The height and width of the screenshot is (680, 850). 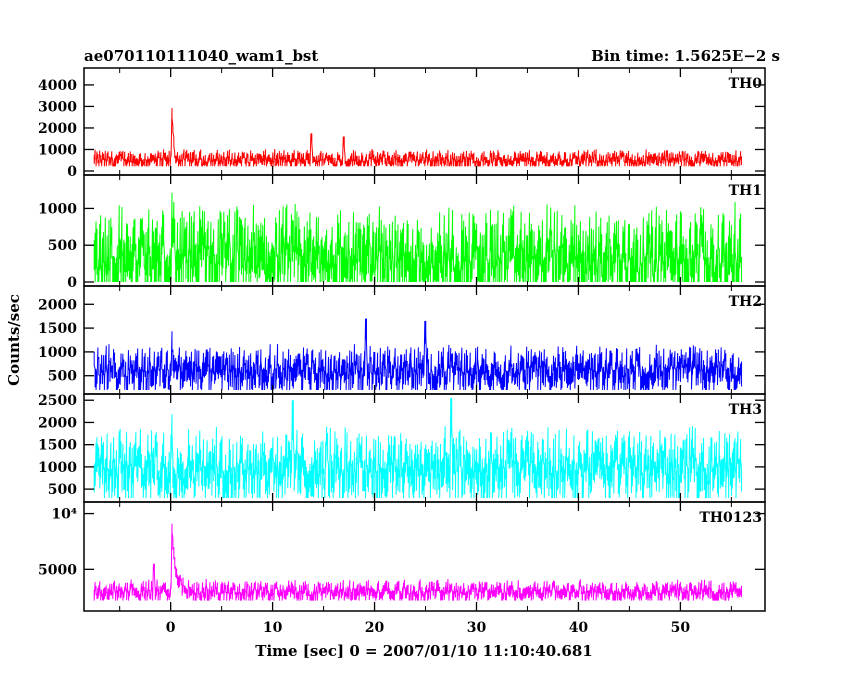 What do you see at coordinates (273, 628) in the screenshot?
I see `x-tick-label: 10` at bounding box center [273, 628].